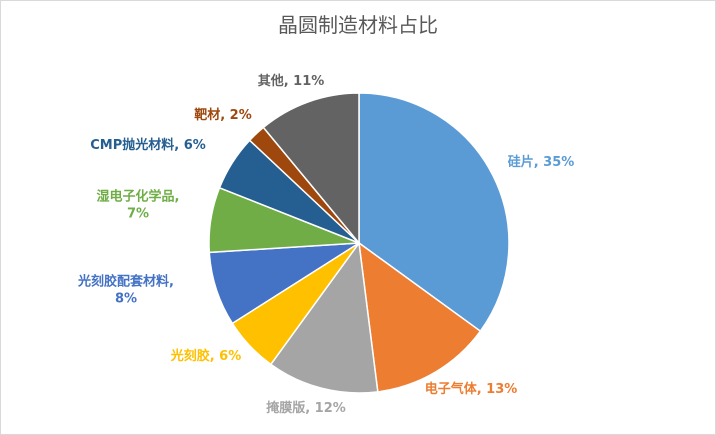 This screenshot has width=716, height=435. I want to click on data-label-6: 湿电子化学品, 7%, so click(138, 205).